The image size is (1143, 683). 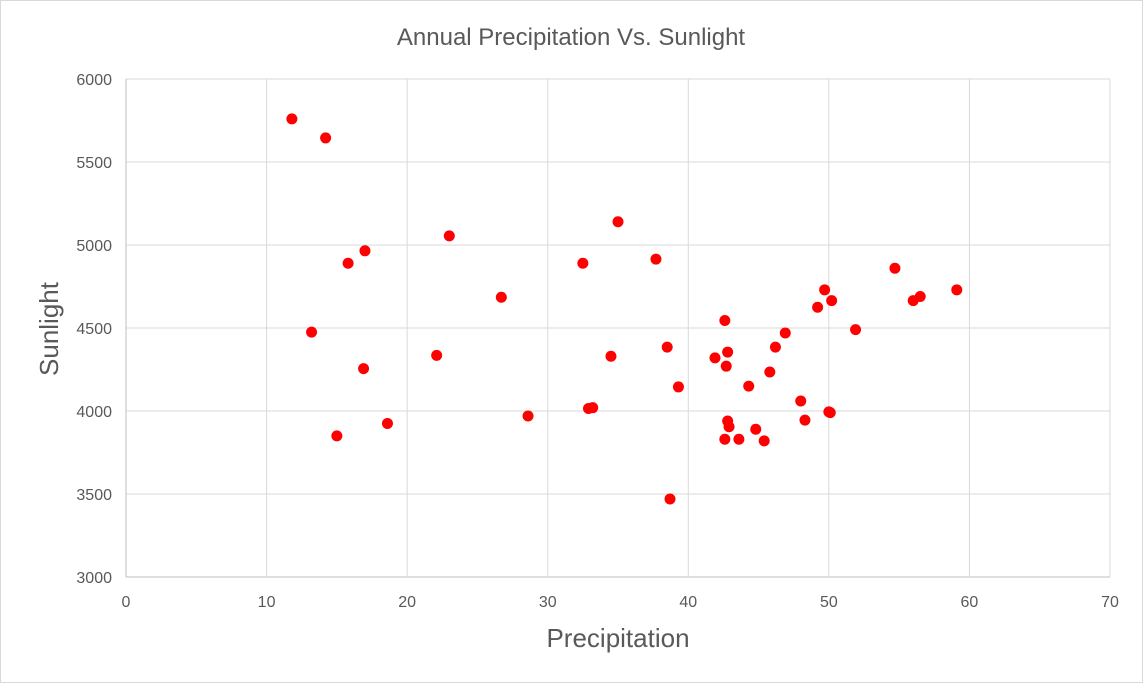 What do you see at coordinates (94, 246) in the screenshot?
I see `y-tick-label: 5000` at bounding box center [94, 246].